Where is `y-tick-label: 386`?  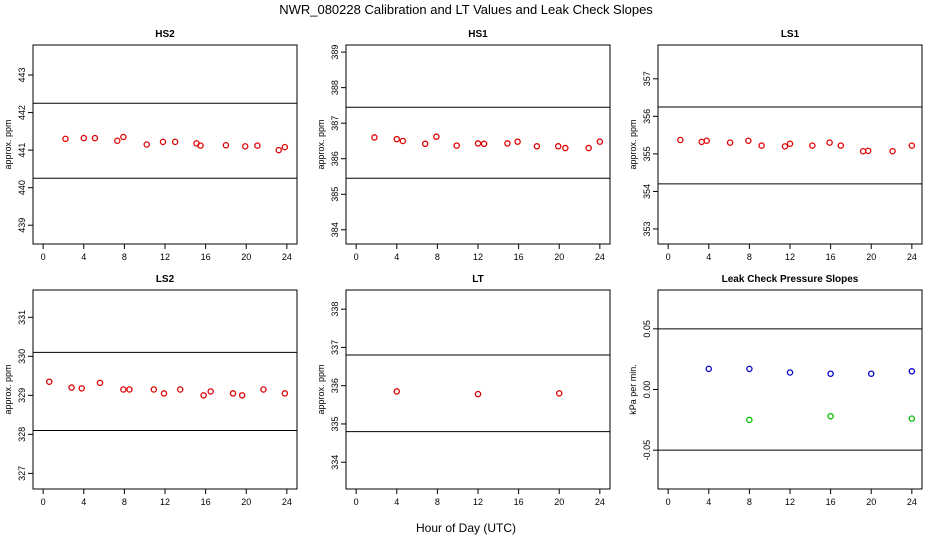 y-tick-label: 386 is located at coordinates (335, 158).